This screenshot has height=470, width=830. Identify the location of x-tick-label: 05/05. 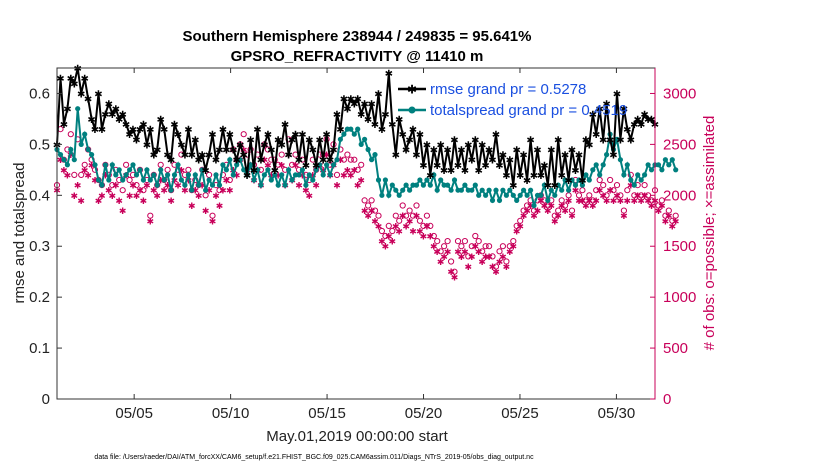
(134, 413).